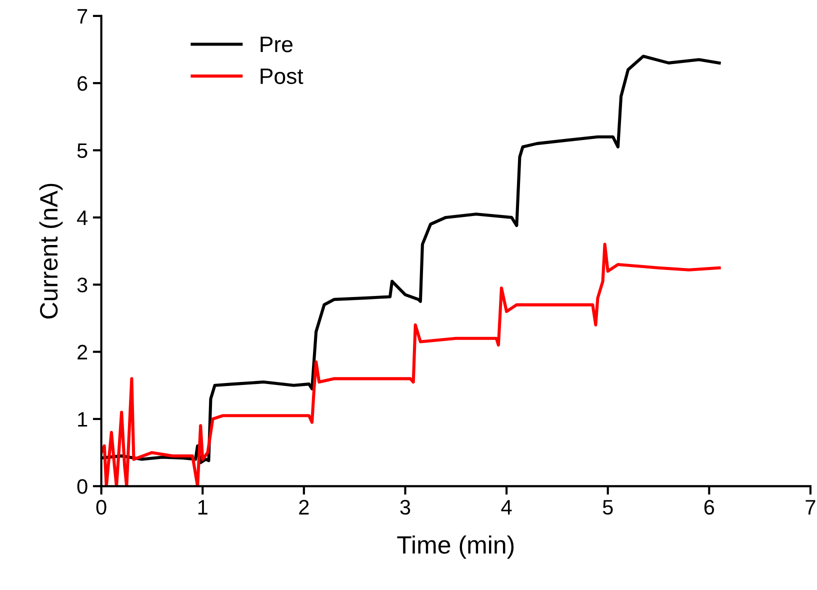  I want to click on legend-label: Post, so click(282, 76).